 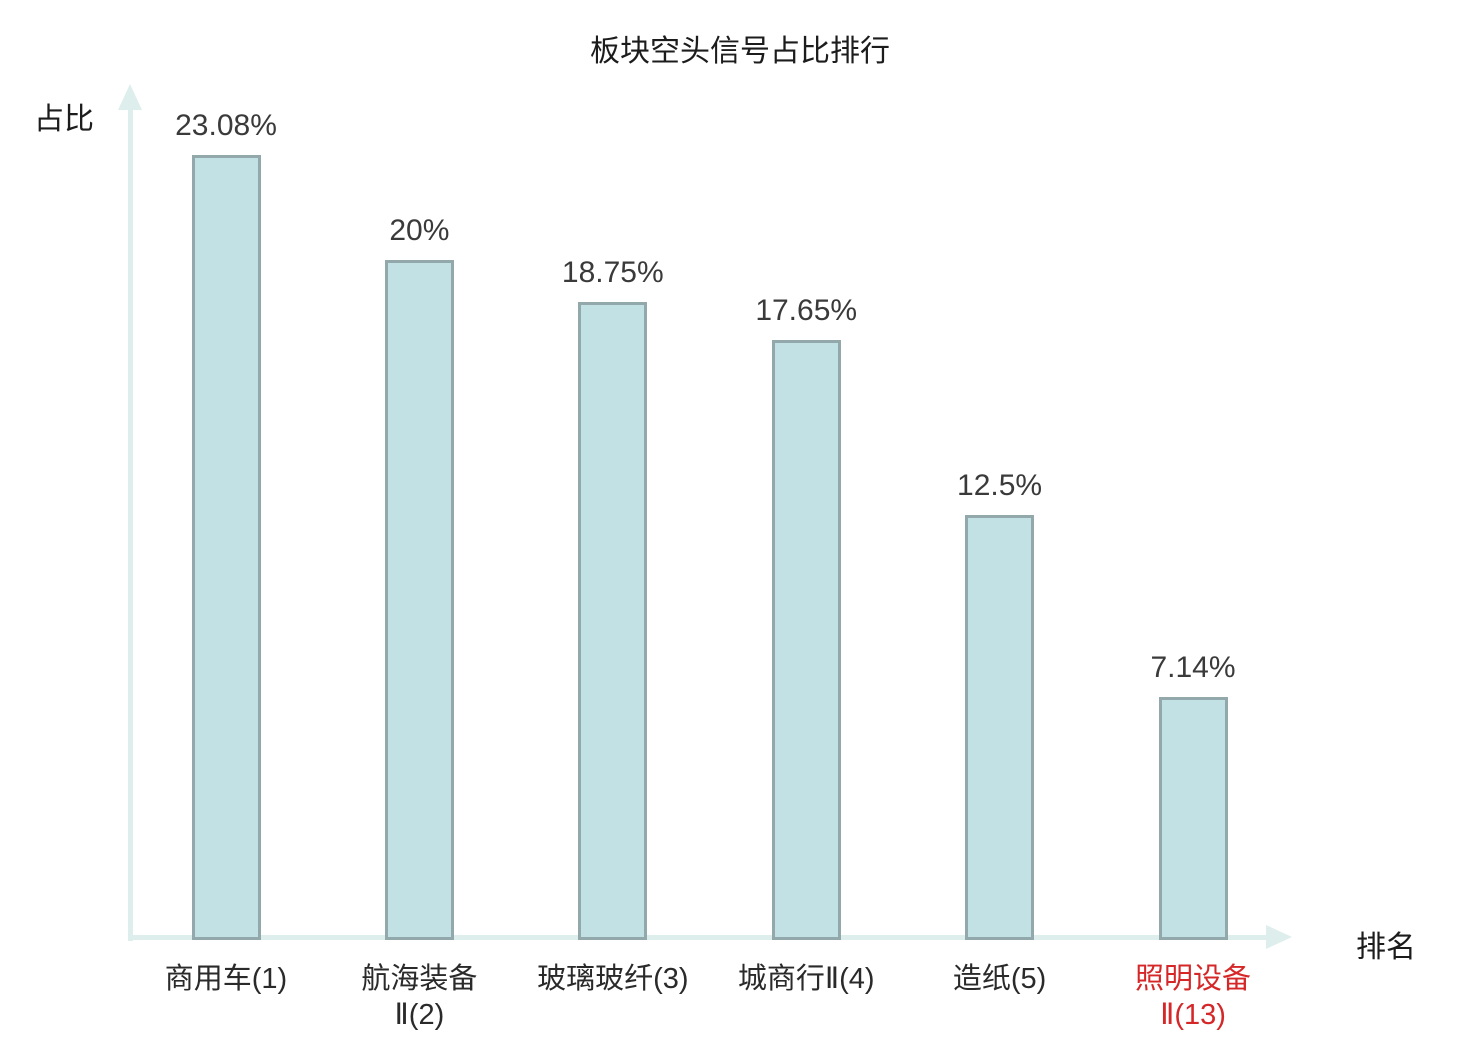 I want to click on x-axis-line, so click(x=699, y=937).